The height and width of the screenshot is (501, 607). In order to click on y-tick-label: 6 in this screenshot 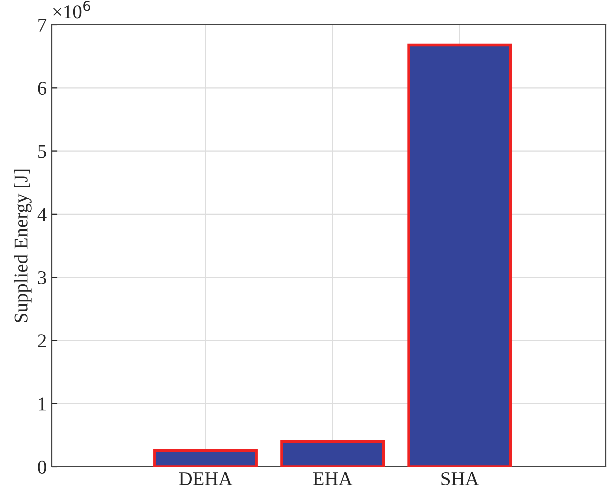, I will do `click(42, 89)`.